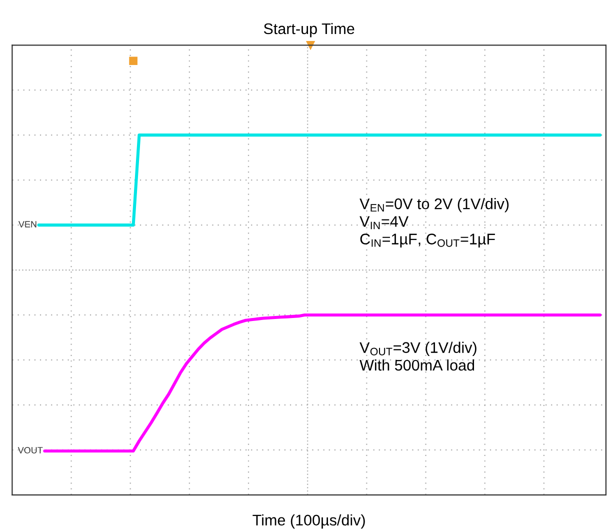 The height and width of the screenshot is (531, 609). I want to click on series-label: VEN, so click(27, 224).